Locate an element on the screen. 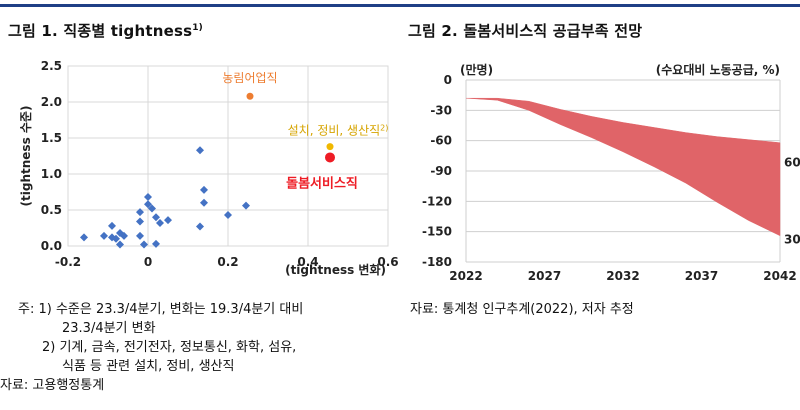 The width and height of the screenshot is (800, 410). x-tick-label: 2027 is located at coordinates (544, 276).